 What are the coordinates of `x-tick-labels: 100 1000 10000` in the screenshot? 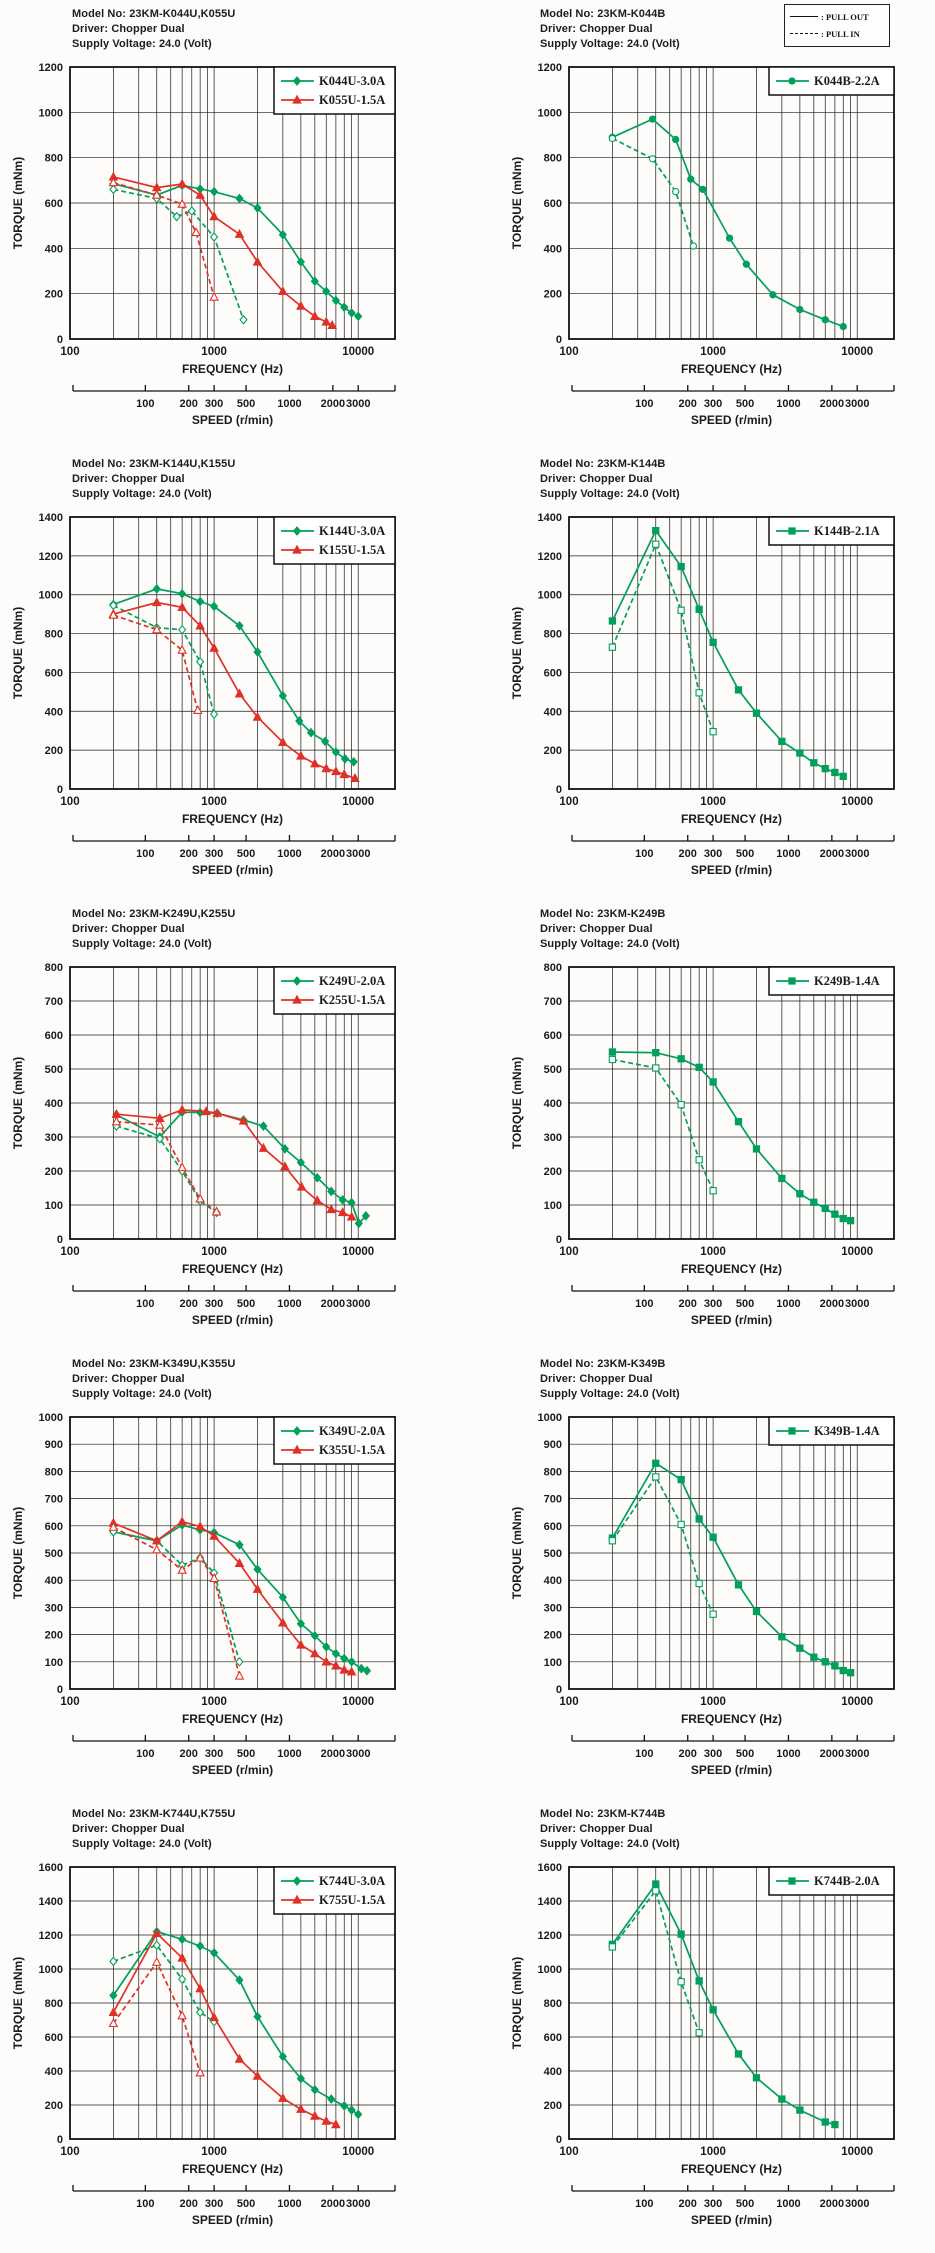 It's located at (217, 1702).